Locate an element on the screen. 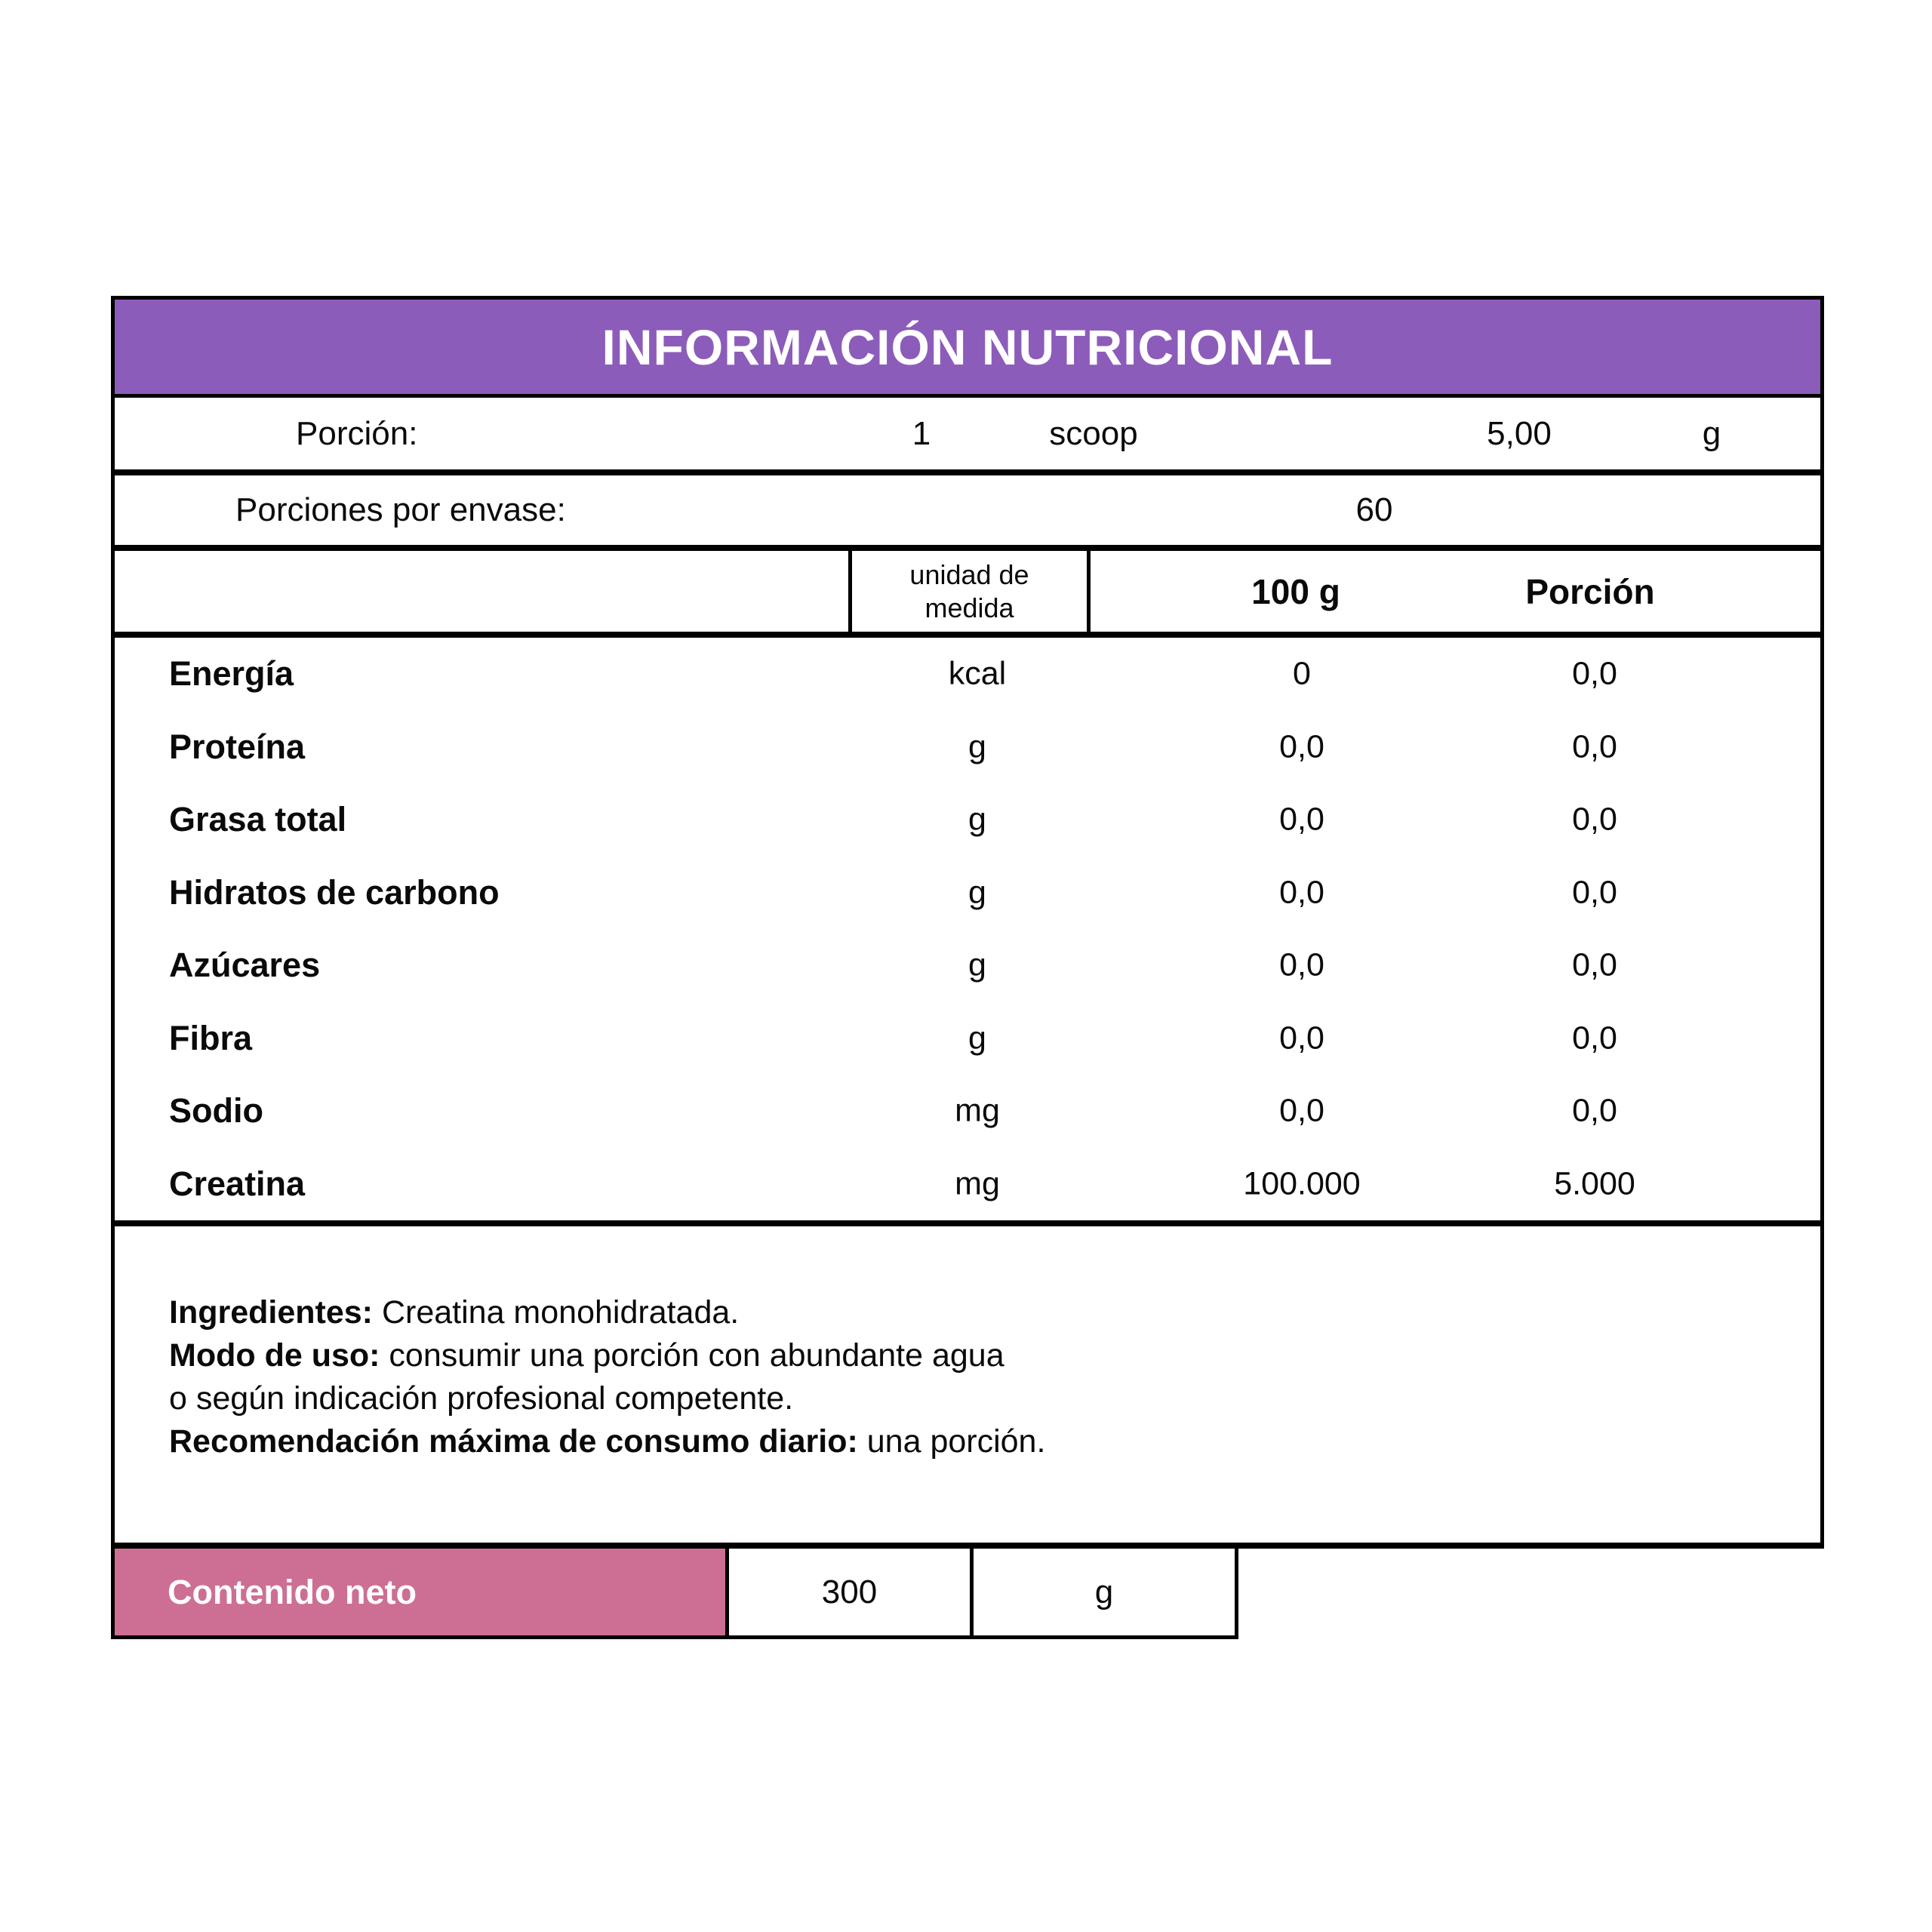 This screenshot has height=1932, width=1932. table-row: Grasa total g 0,0 0,0 is located at coordinates (967, 820).